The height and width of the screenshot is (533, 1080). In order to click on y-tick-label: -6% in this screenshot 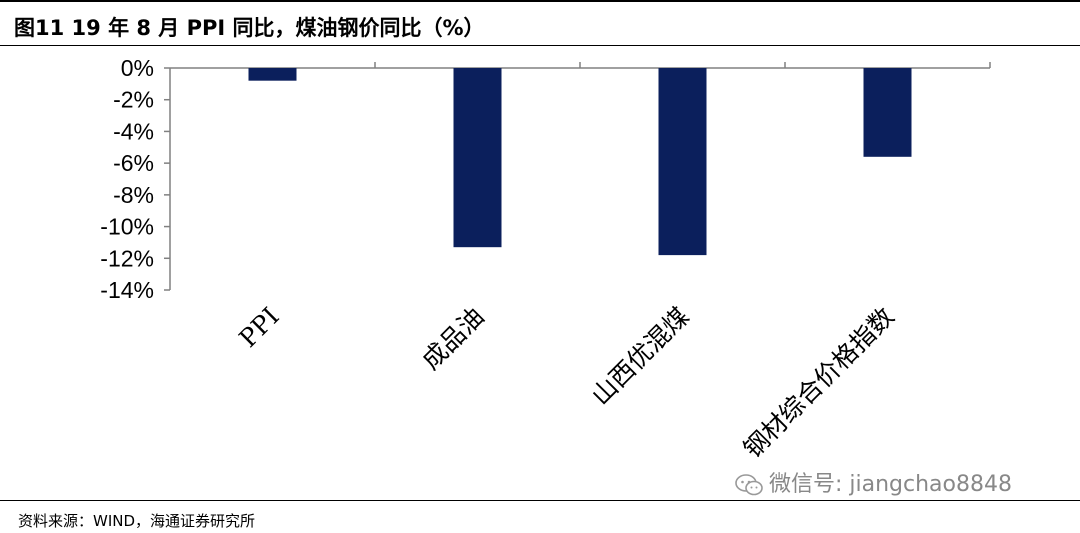, I will do `click(133, 163)`.